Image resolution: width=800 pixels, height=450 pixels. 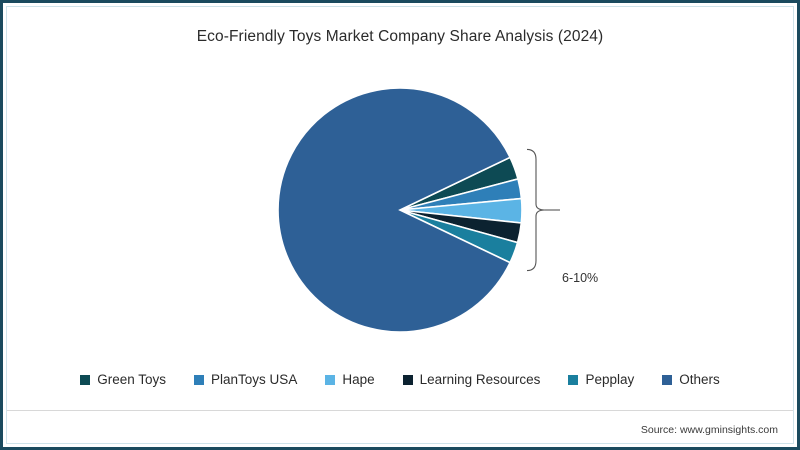 What do you see at coordinates (400, 410) in the screenshot?
I see `footer-divider` at bounding box center [400, 410].